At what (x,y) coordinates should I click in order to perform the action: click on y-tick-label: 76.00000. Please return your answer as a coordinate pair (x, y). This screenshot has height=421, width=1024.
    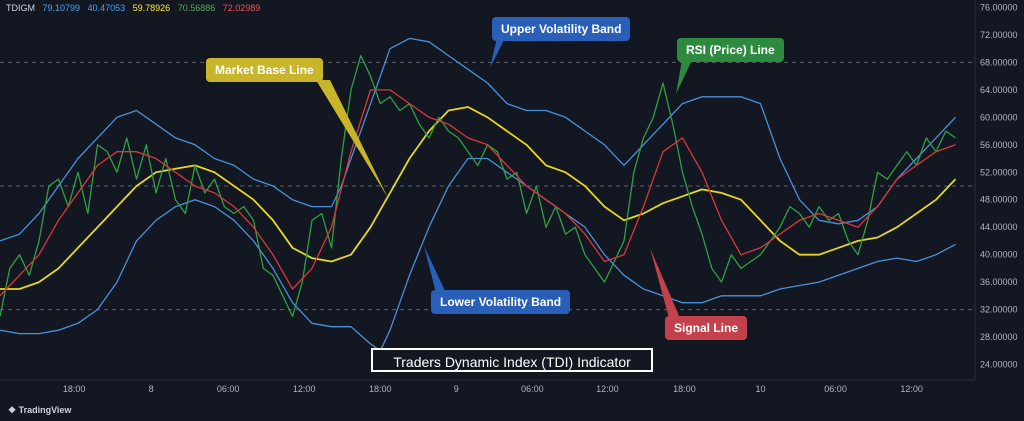
    Looking at the image, I should click on (999, 8).